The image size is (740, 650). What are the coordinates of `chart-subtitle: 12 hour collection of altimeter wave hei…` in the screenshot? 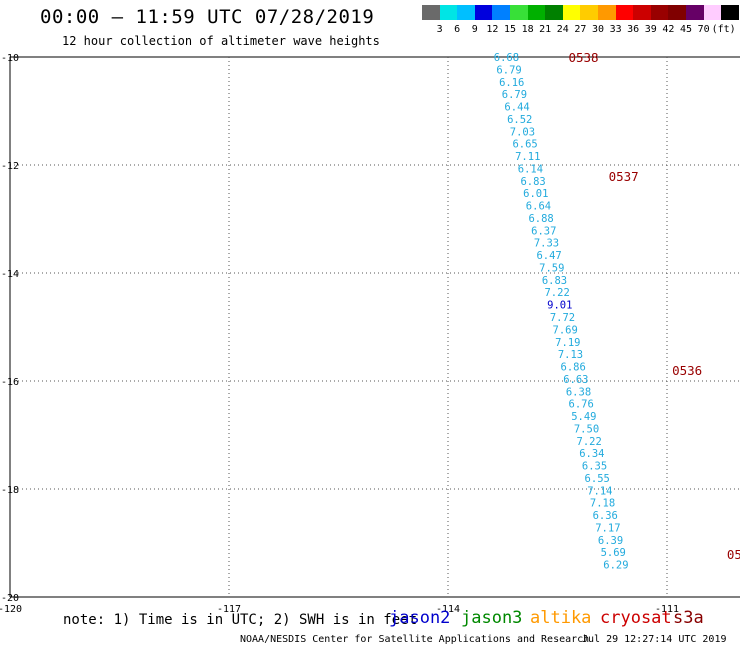 It's located at (221, 41).